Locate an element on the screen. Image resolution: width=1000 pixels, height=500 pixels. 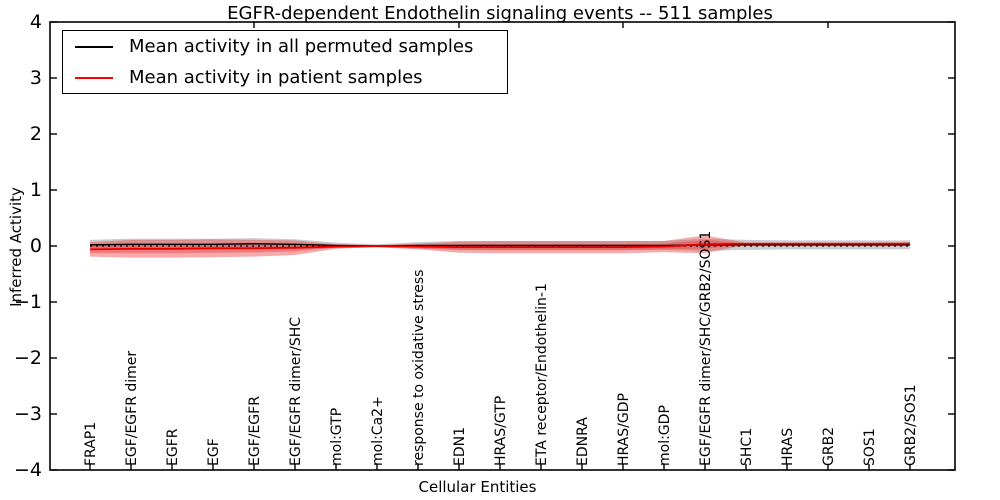
legend-entry-patient: Mean activity in patient samples is located at coordinates (285, 78).